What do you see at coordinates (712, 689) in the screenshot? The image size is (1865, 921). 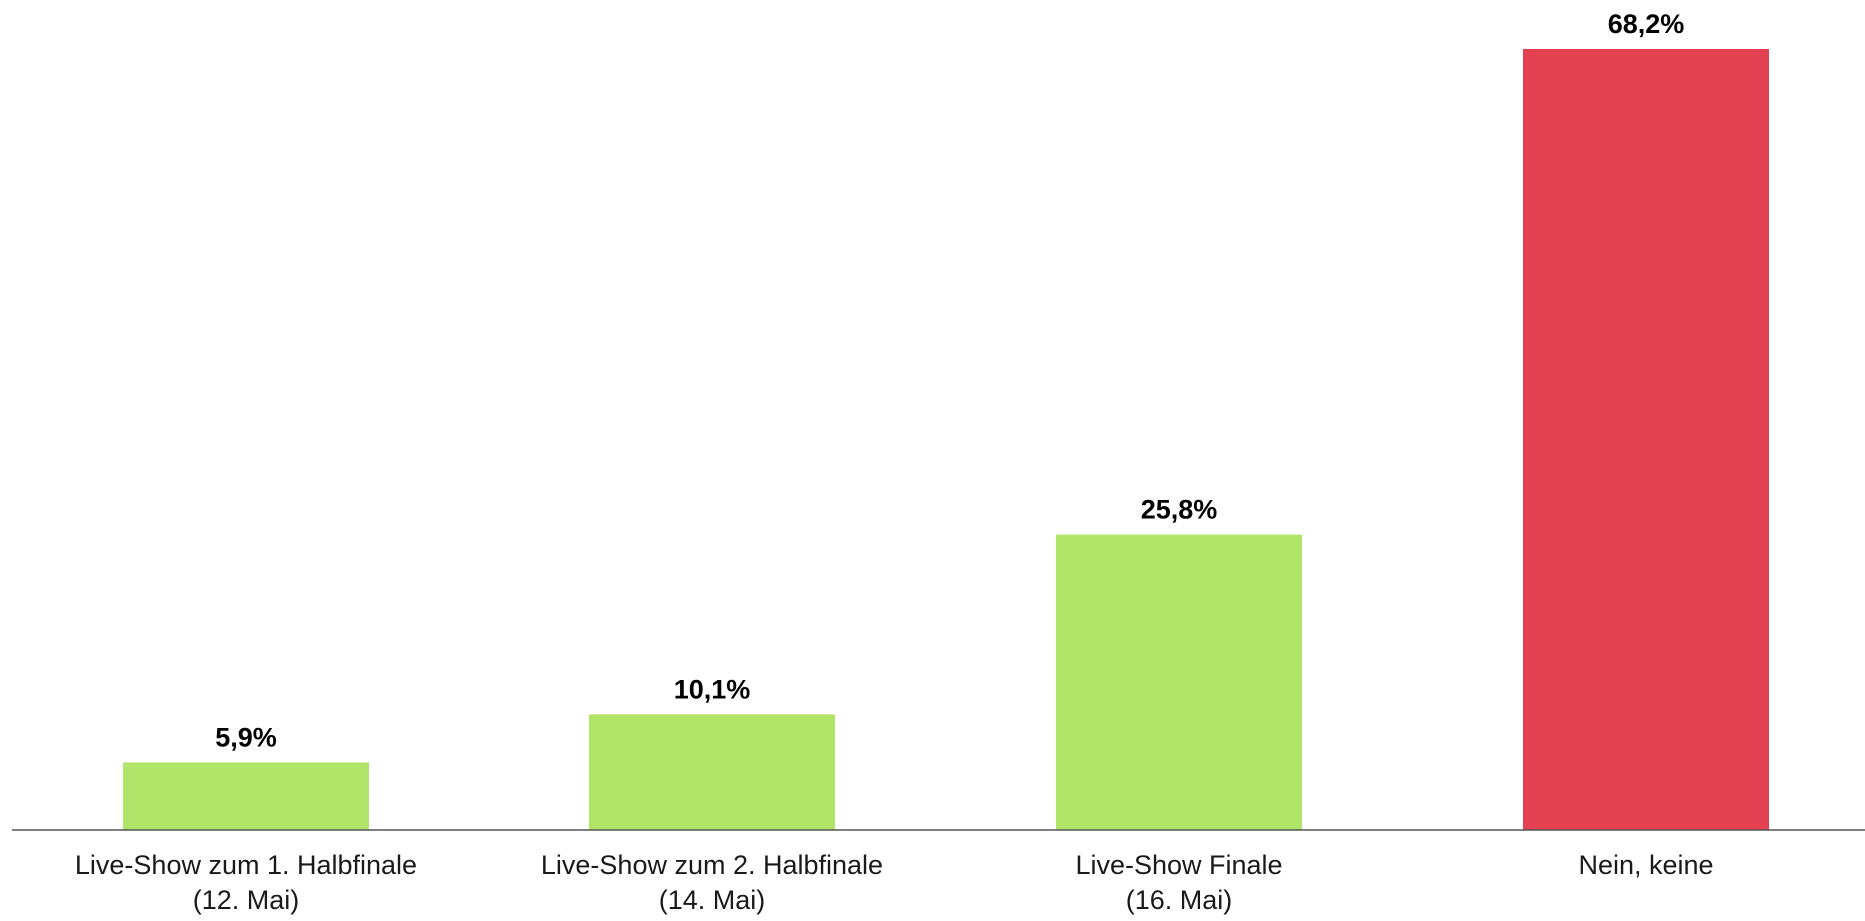 I see `value-label-2: 10,1%` at bounding box center [712, 689].